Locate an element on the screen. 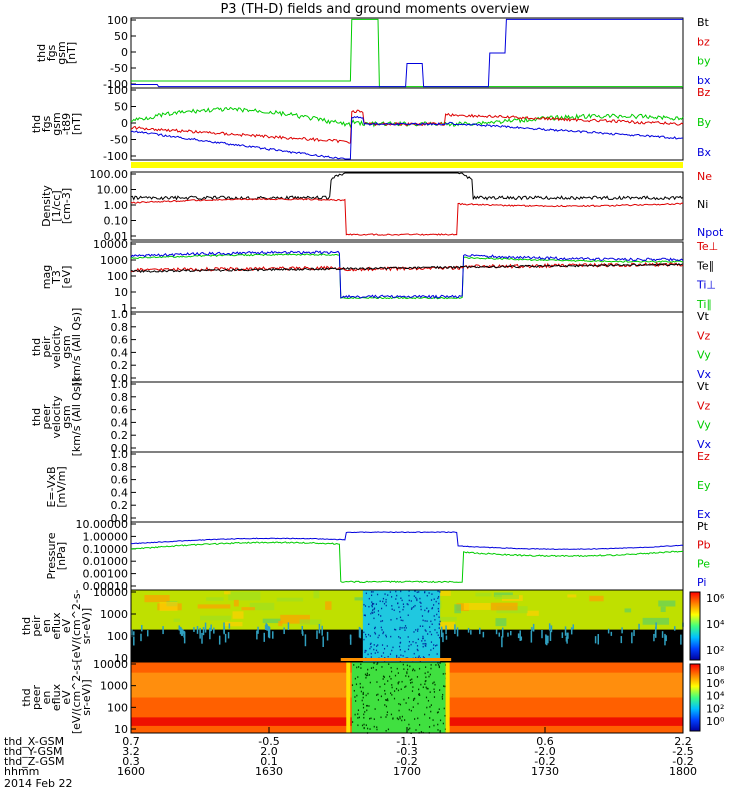 The image size is (750, 800). temp-ti-par-trace is located at coordinates (407, 276).